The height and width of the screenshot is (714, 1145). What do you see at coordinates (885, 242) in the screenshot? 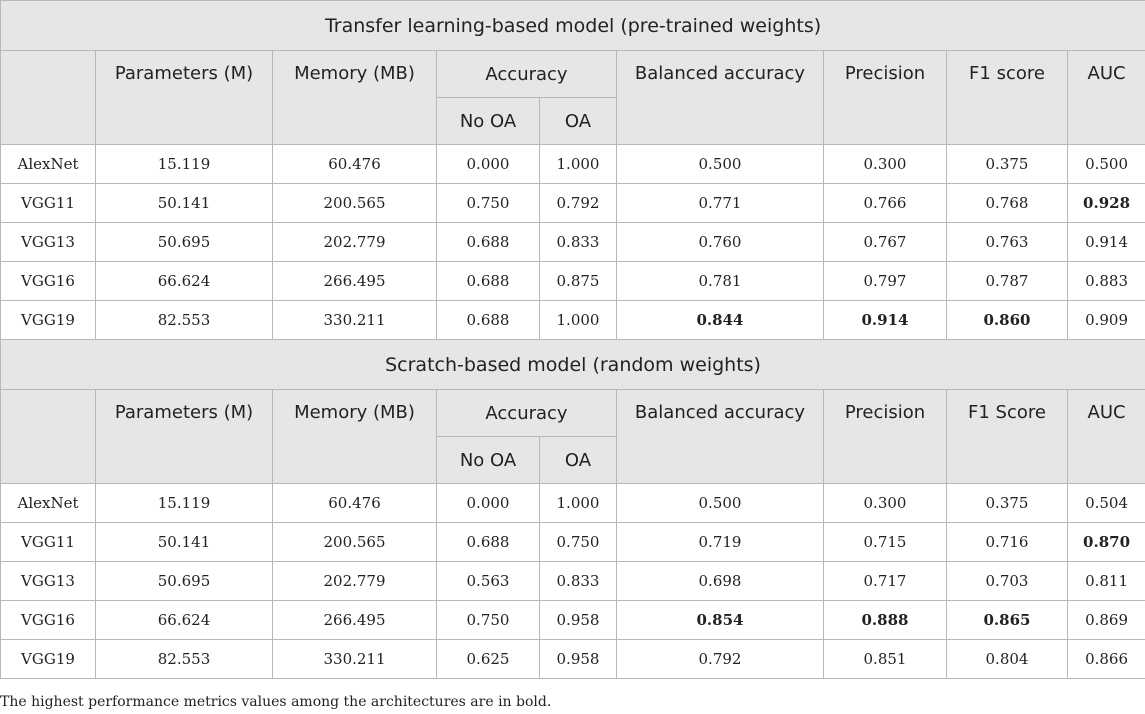
I see `metric-cell-precision: 0.767` at bounding box center [885, 242].